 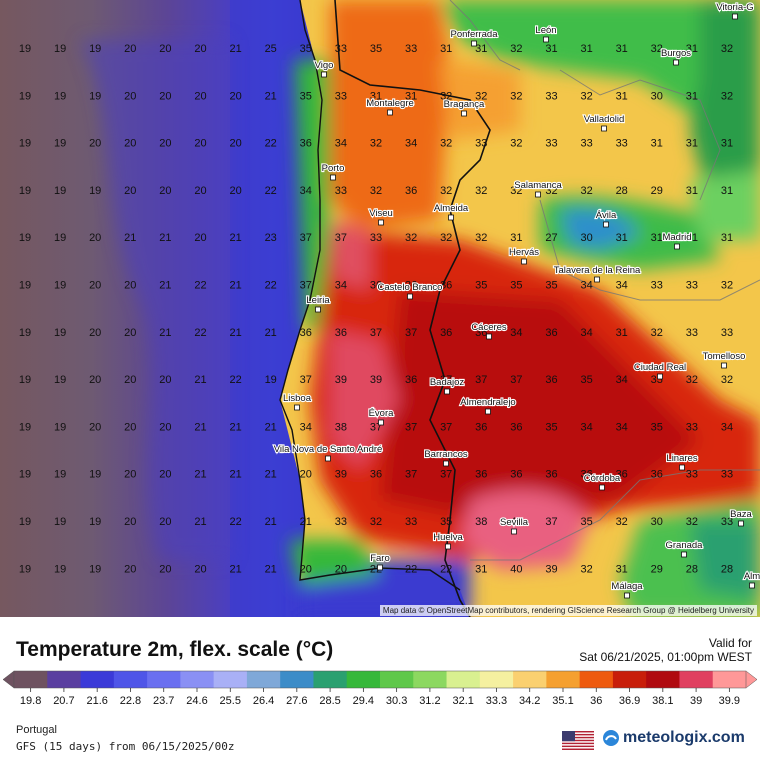 I want to click on city-label: Badajoz, so click(x=447, y=382).